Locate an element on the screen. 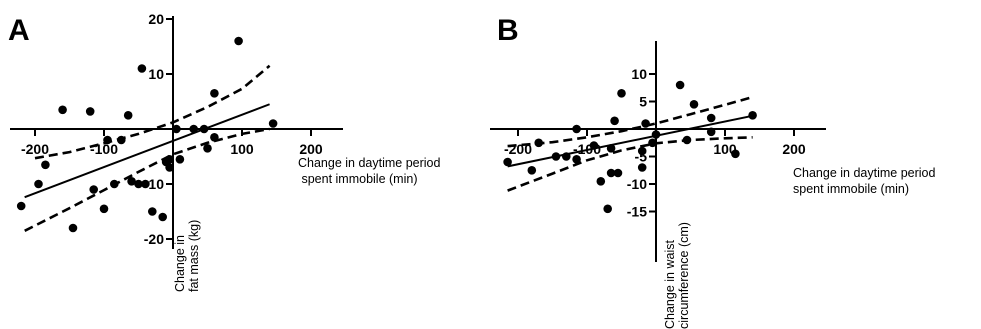 This screenshot has height=329, width=981. ci-lower-curve is located at coordinates (147, 179).